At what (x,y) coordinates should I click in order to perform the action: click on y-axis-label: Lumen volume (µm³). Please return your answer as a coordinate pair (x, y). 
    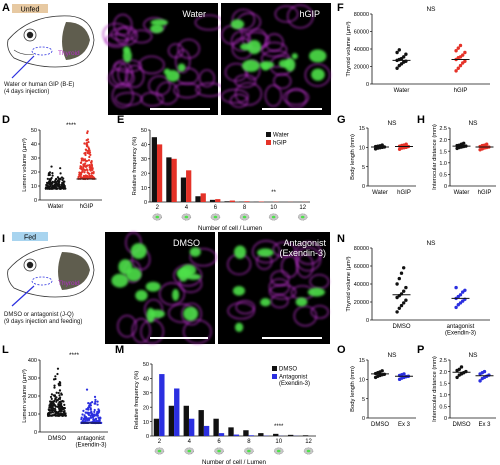
    Looking at the image, I should click on (25, 165).